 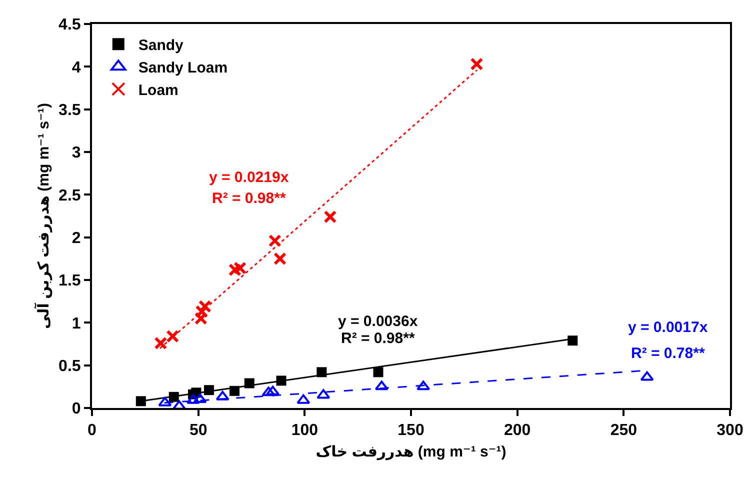 What do you see at coordinates (76, 153) in the screenshot?
I see `y-tick-label: 3` at bounding box center [76, 153].